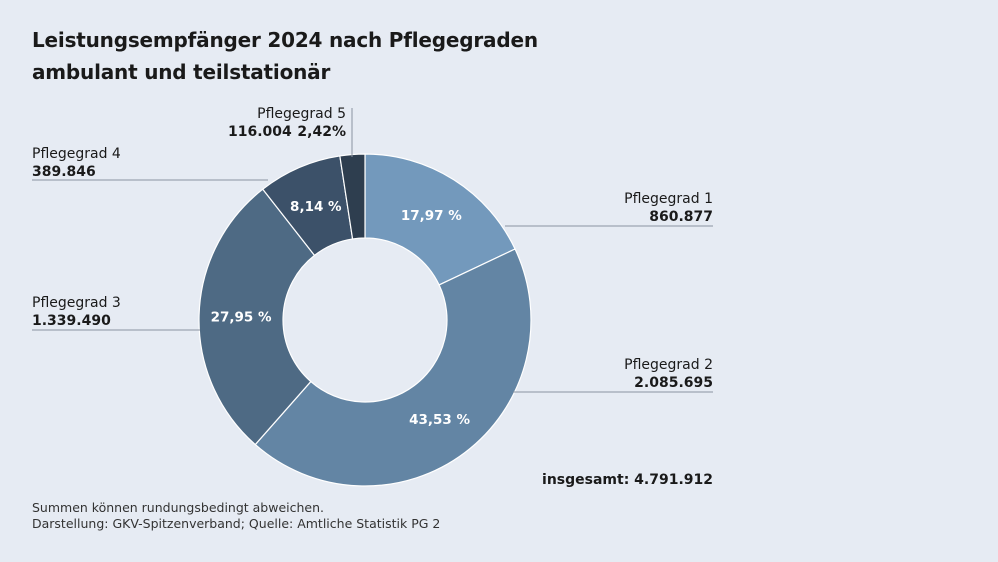  What do you see at coordinates (316, 207) in the screenshot?
I see `percent-label-4: 8,14 %` at bounding box center [316, 207].